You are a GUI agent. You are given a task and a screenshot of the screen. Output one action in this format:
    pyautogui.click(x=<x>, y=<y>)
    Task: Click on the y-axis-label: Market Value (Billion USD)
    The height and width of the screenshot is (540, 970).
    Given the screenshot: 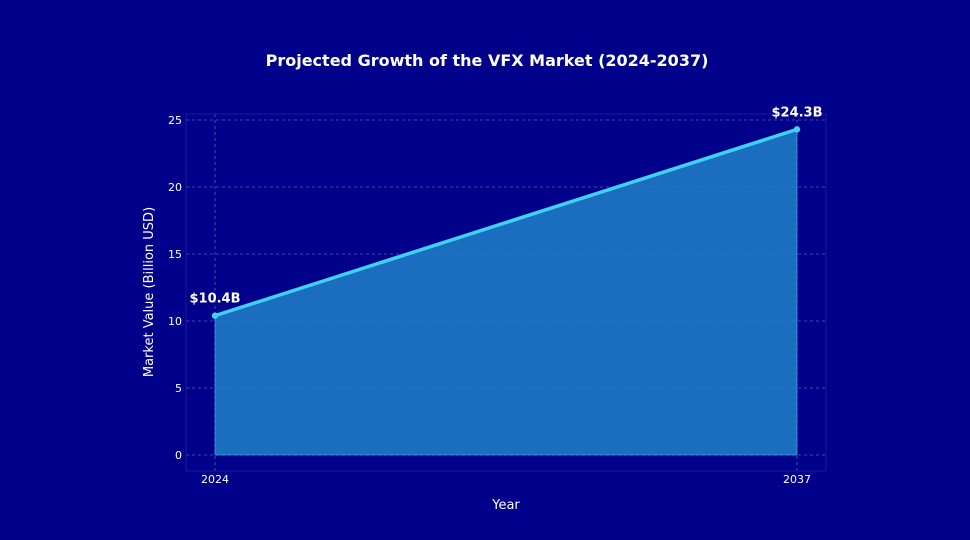 What is the action you would take?
    pyautogui.click(x=149, y=292)
    